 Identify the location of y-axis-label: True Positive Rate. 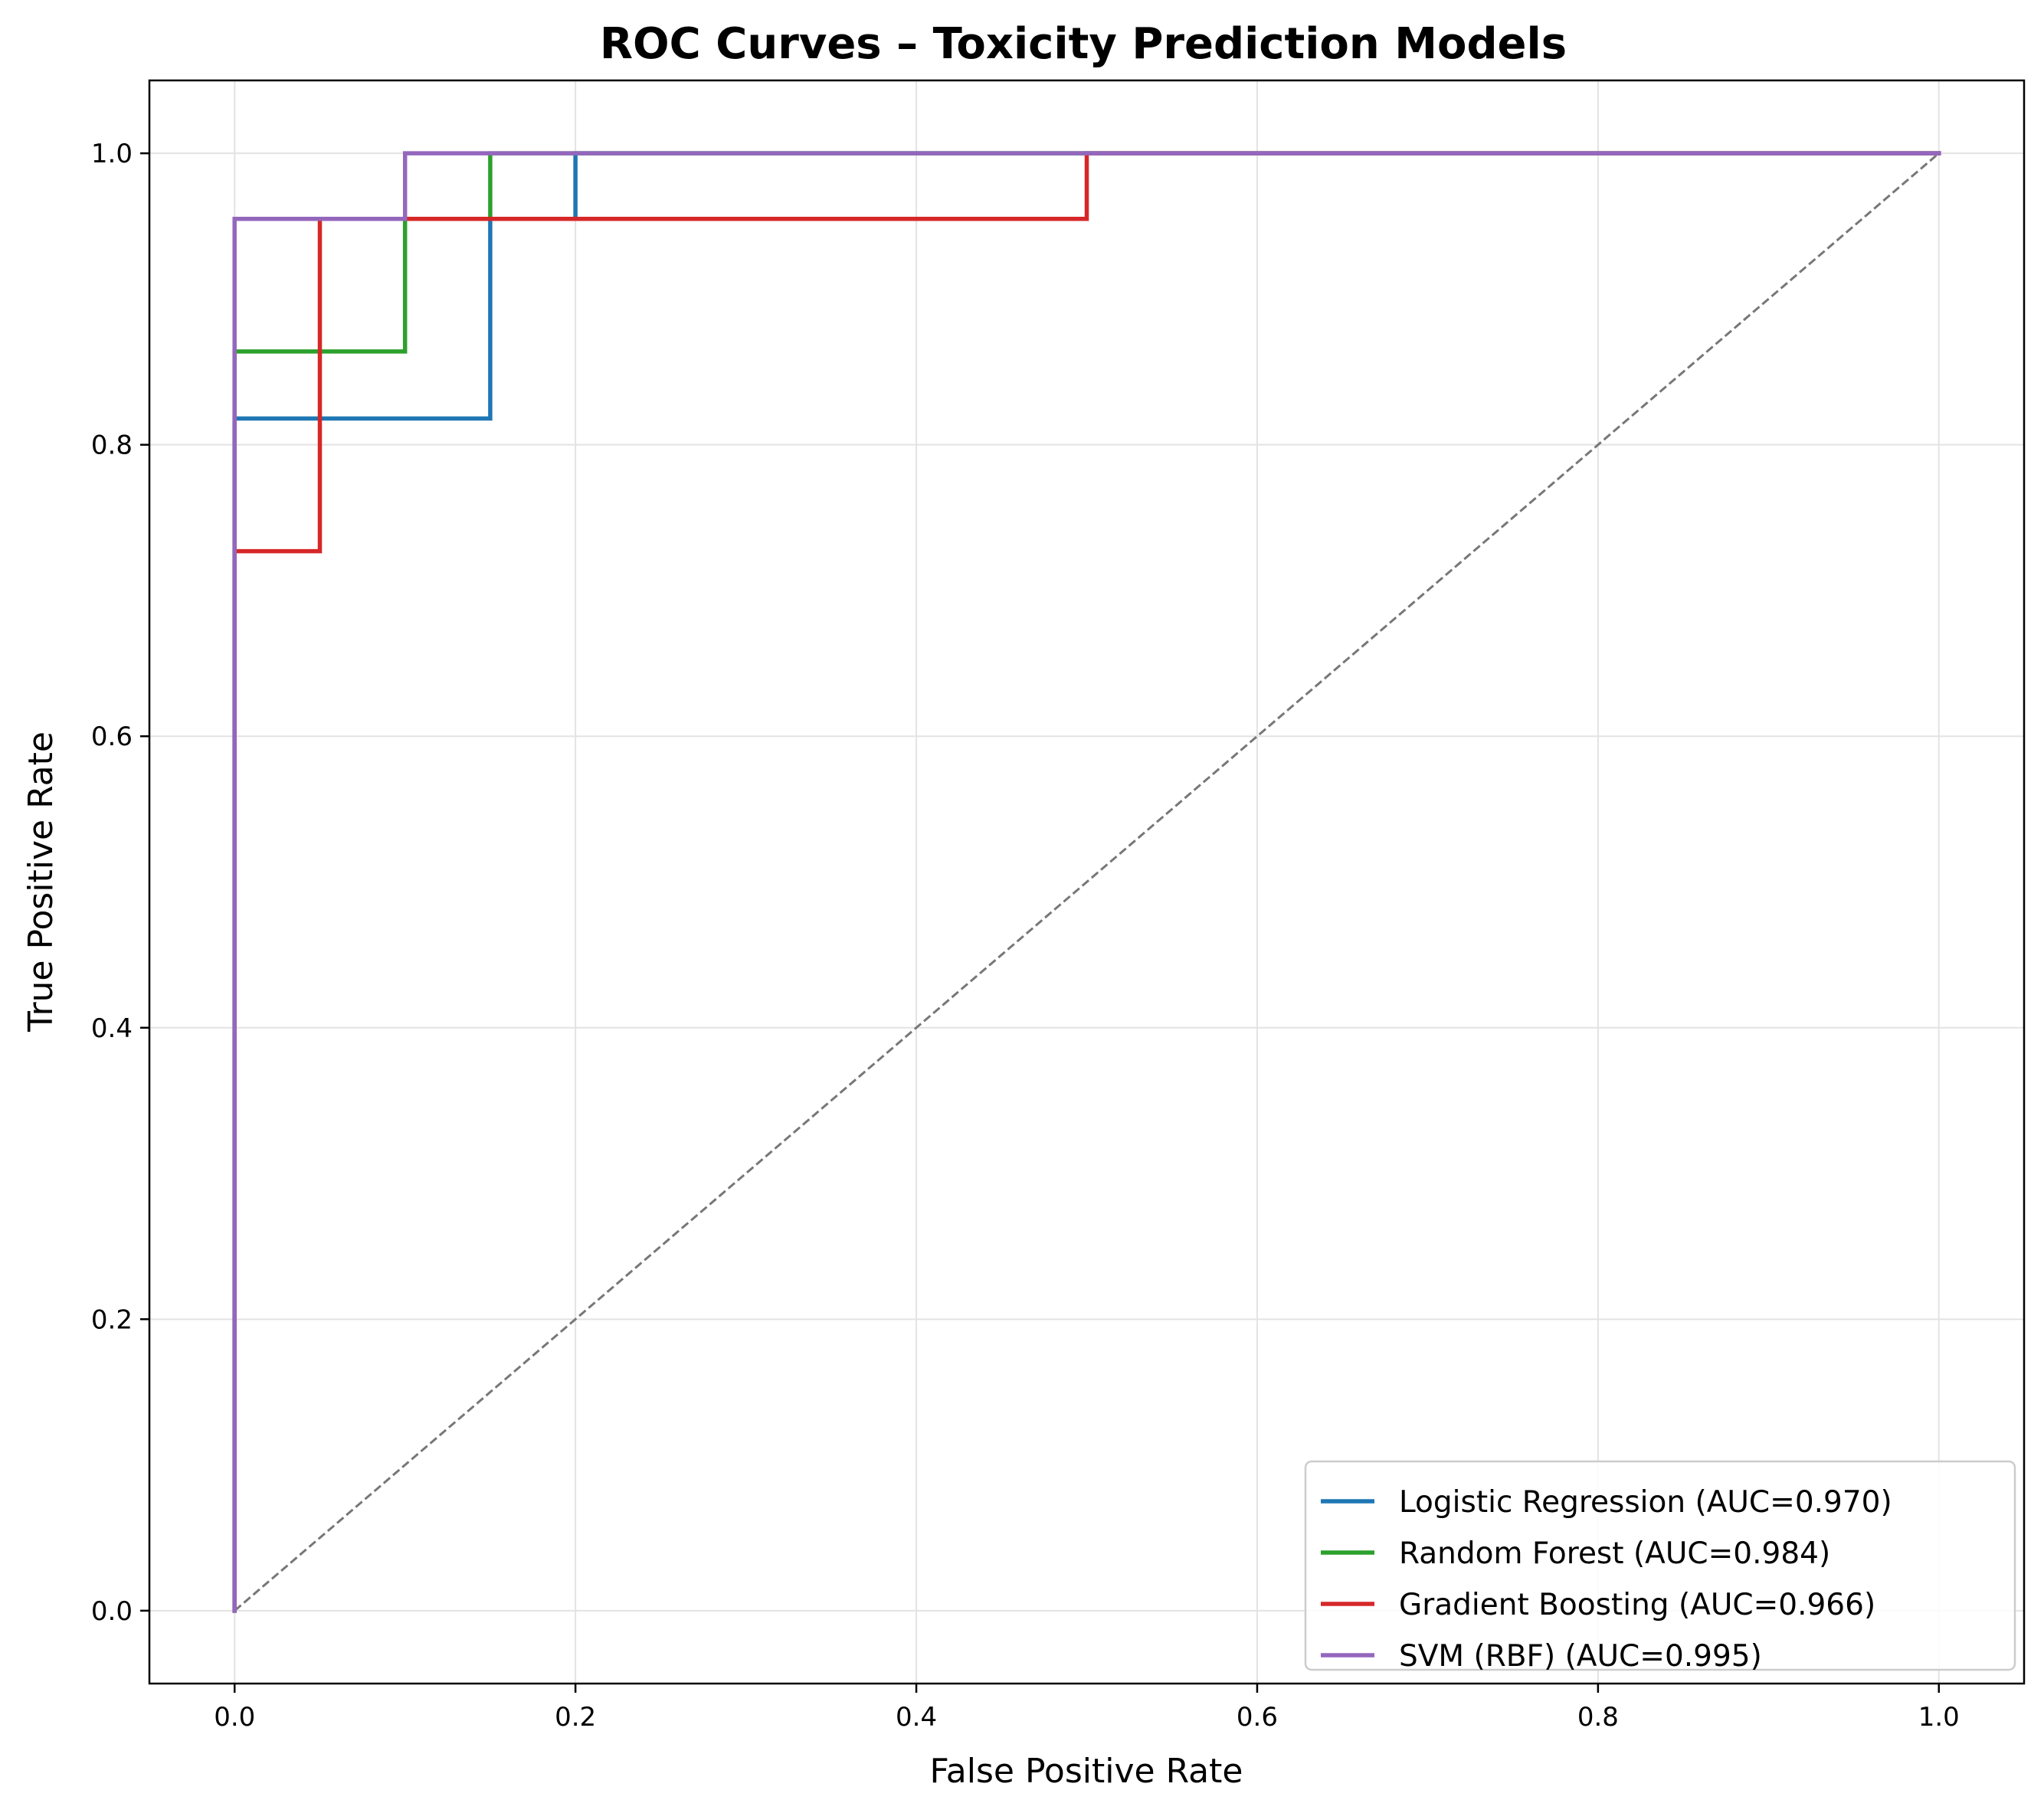
(41, 881).